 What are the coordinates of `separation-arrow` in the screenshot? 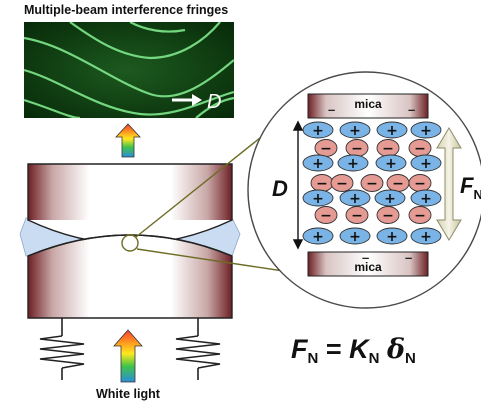 It's located at (298, 185).